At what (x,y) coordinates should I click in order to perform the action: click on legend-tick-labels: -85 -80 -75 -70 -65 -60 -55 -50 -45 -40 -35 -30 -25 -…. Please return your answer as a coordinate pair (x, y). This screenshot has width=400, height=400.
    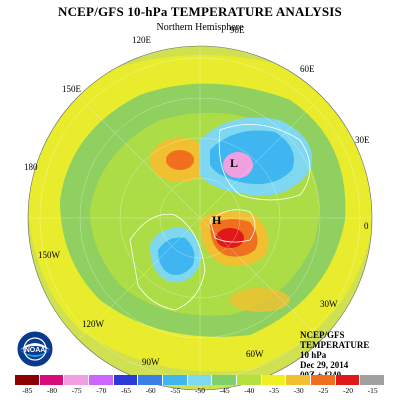
    Looking at the image, I should click on (200, 391).